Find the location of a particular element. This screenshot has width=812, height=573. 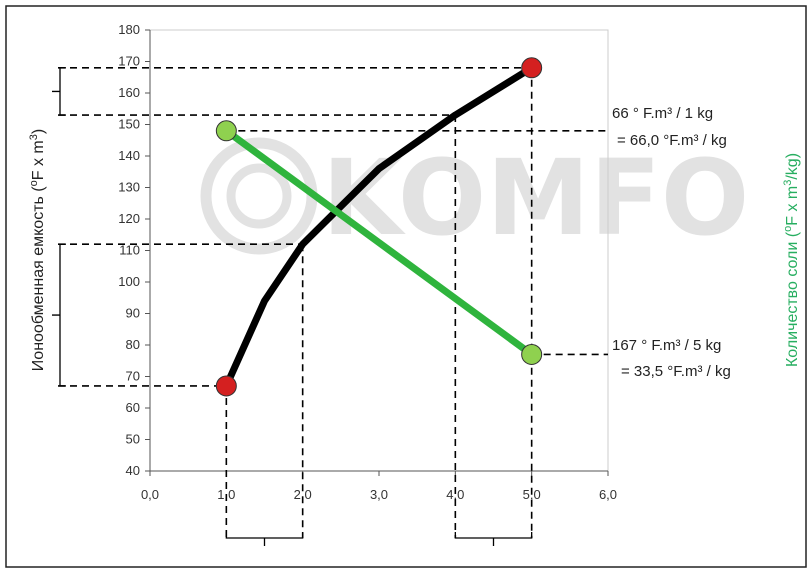

y-axis-label-right: Количество соли (oF x m3/kg) is located at coordinates (791, 260).